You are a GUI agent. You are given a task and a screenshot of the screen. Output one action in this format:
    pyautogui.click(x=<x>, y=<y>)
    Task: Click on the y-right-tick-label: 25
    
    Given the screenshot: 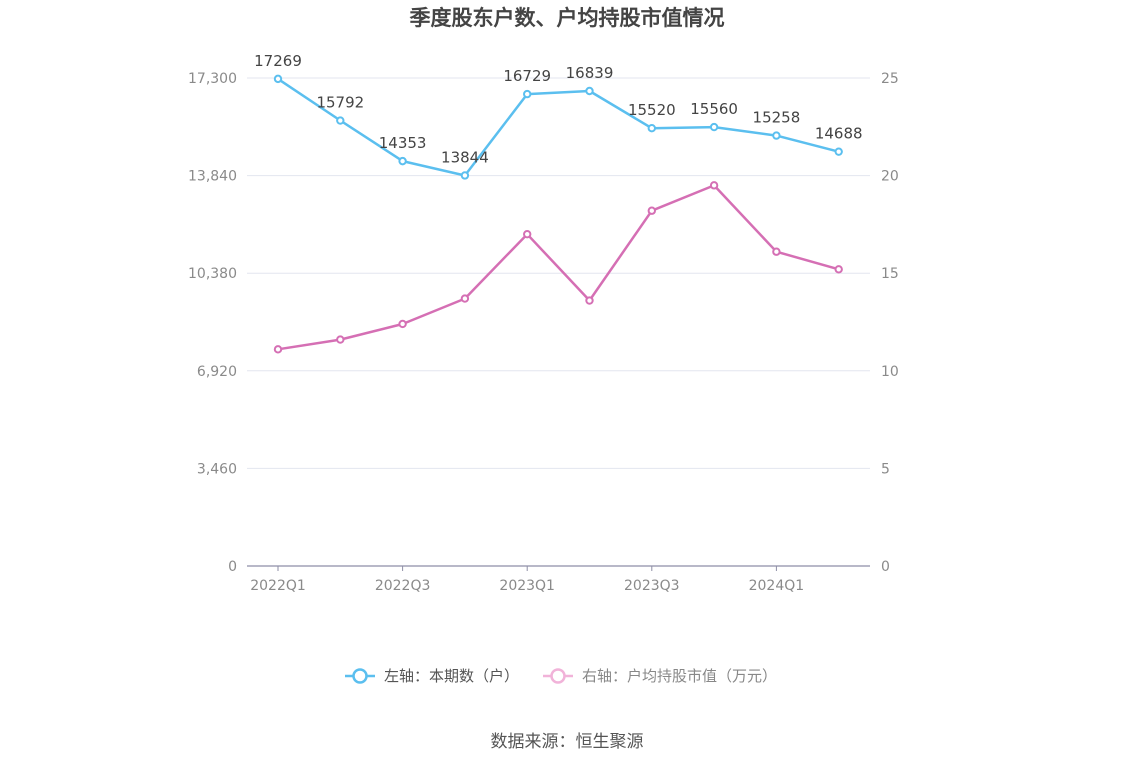 What is the action you would take?
    pyautogui.click(x=890, y=79)
    